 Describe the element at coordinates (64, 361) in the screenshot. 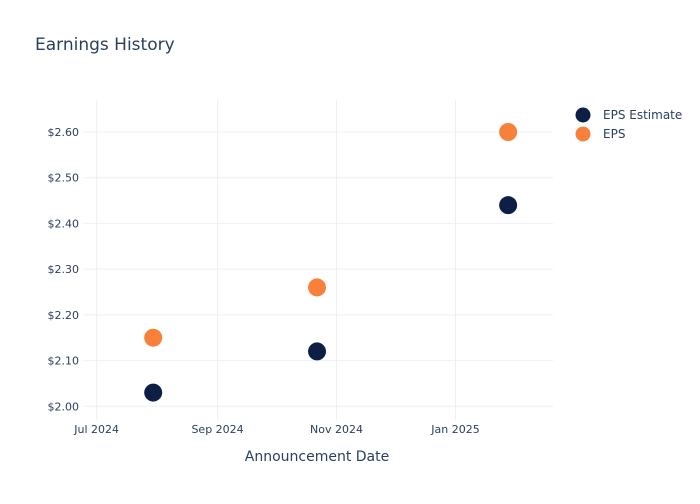

I see `y-tick-label: $2.10` at that location.